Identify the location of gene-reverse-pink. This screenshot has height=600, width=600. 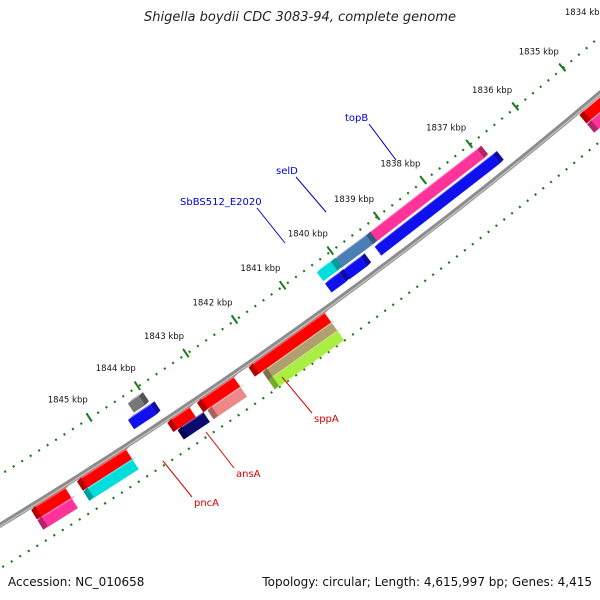
(57, 512).